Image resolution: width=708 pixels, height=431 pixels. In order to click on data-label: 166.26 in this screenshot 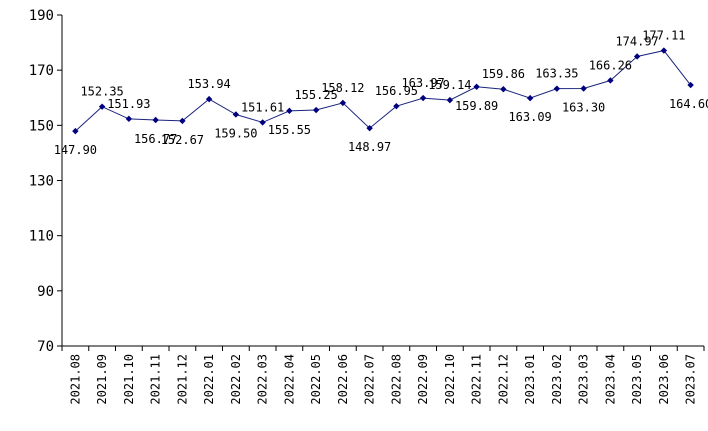, I will do `click(610, 65)`.